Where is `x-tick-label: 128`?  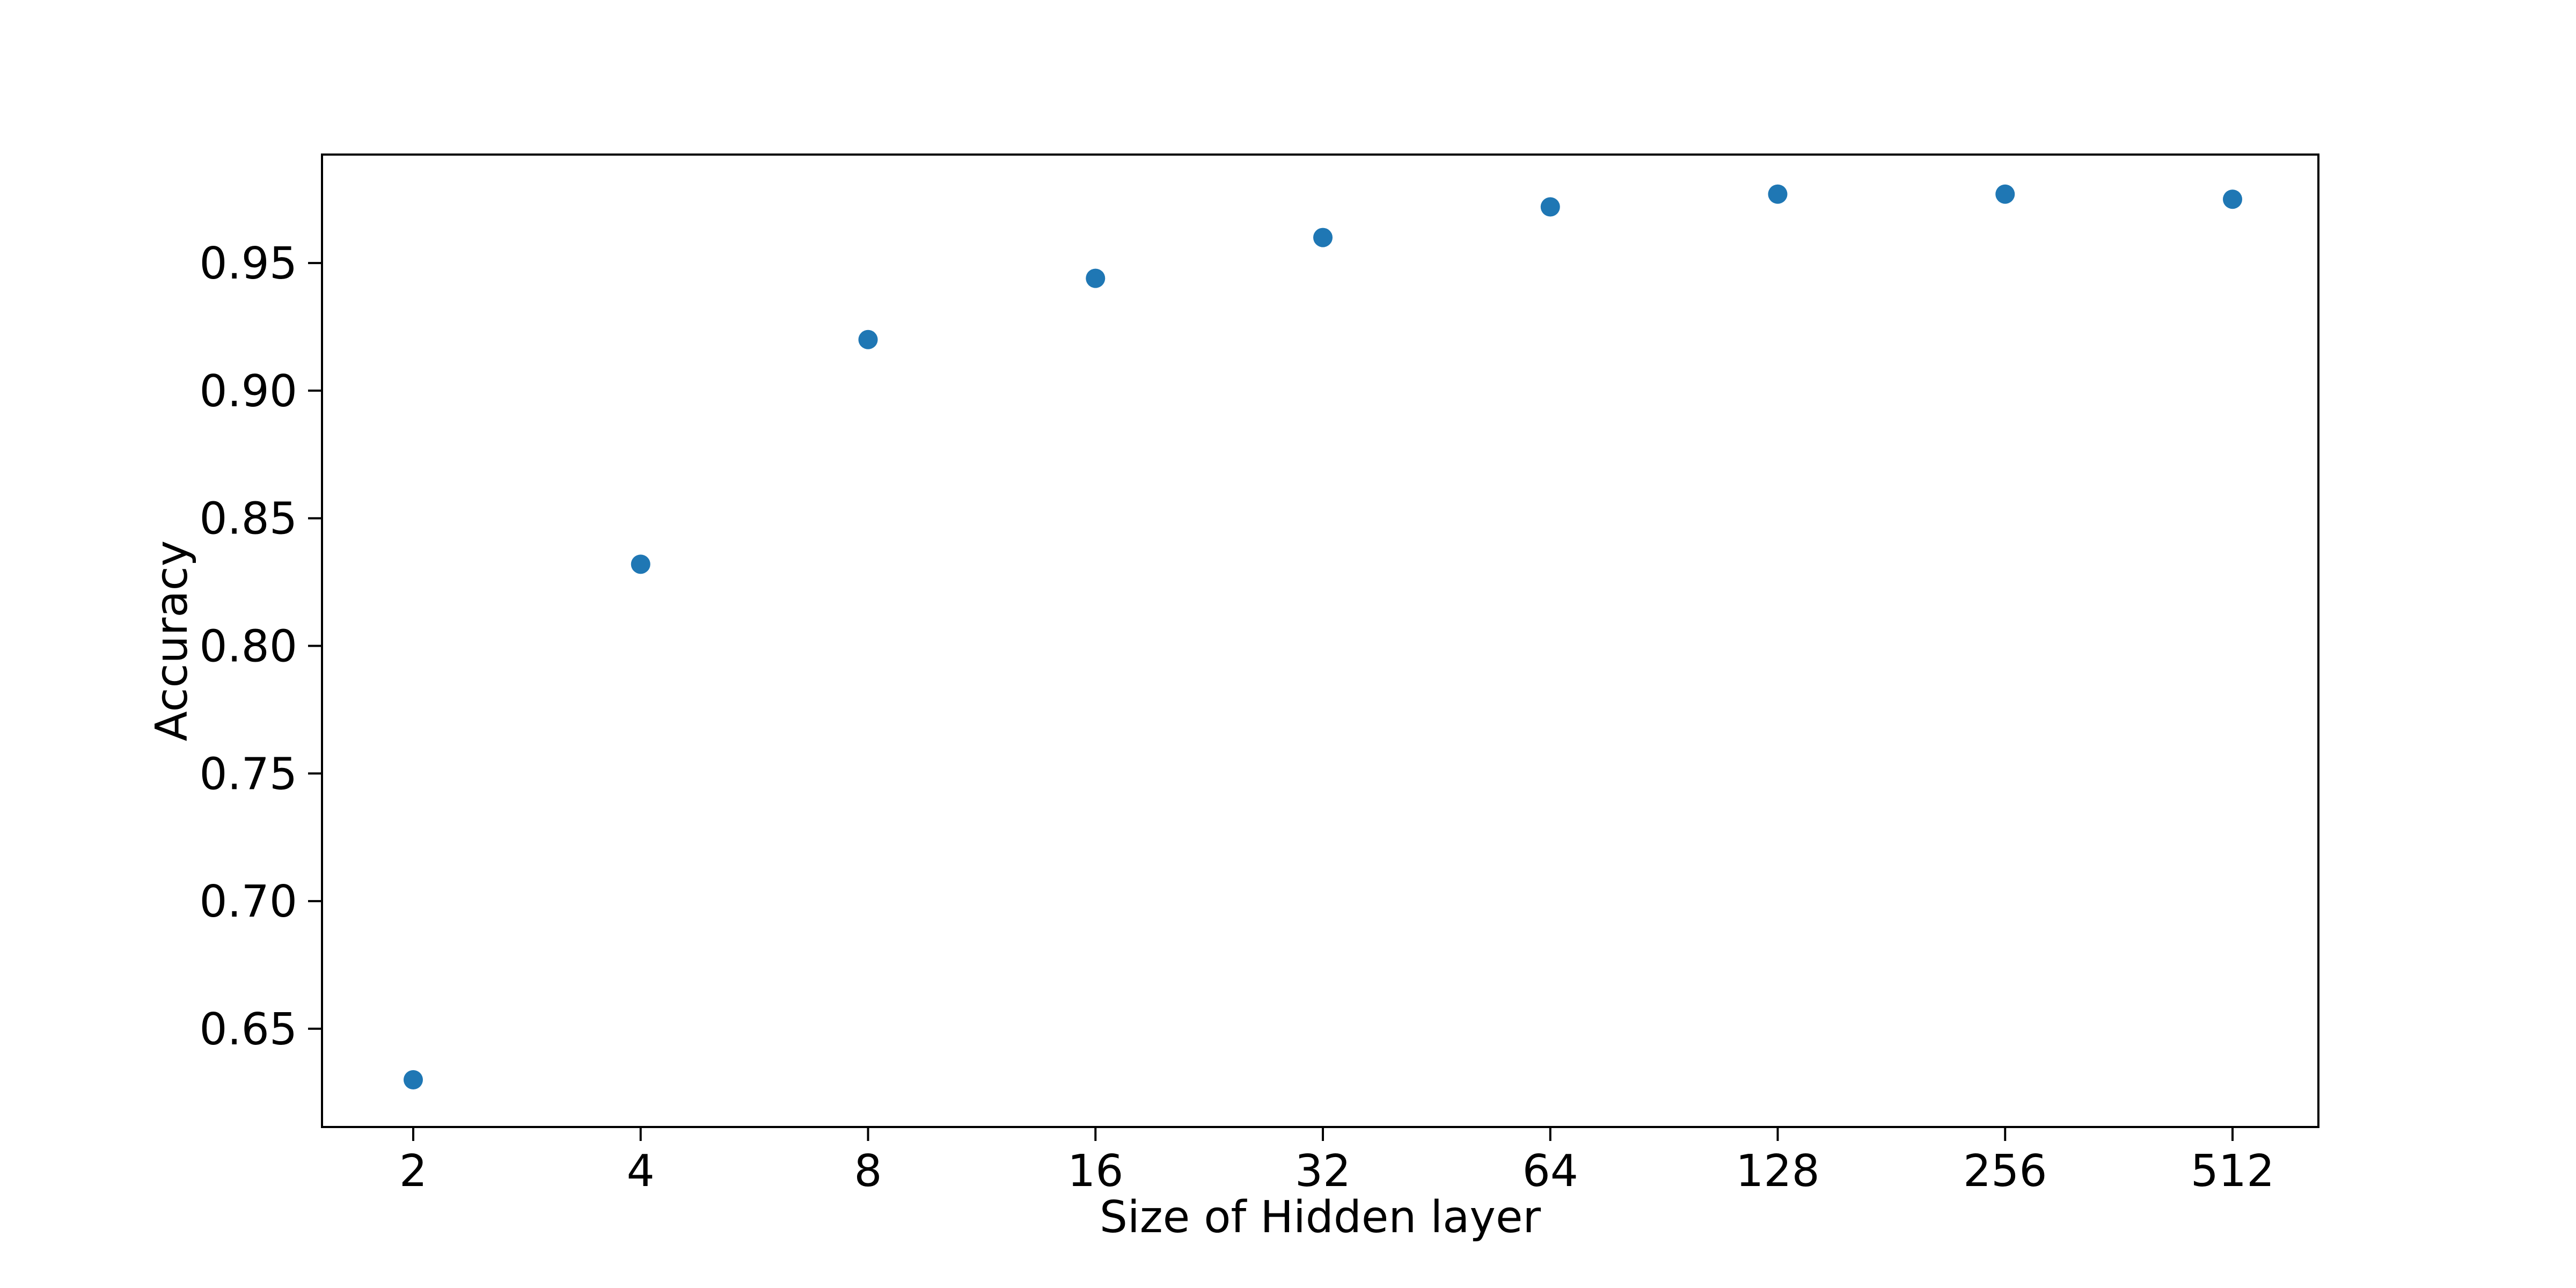
x-tick-label: 128 is located at coordinates (1778, 1171).